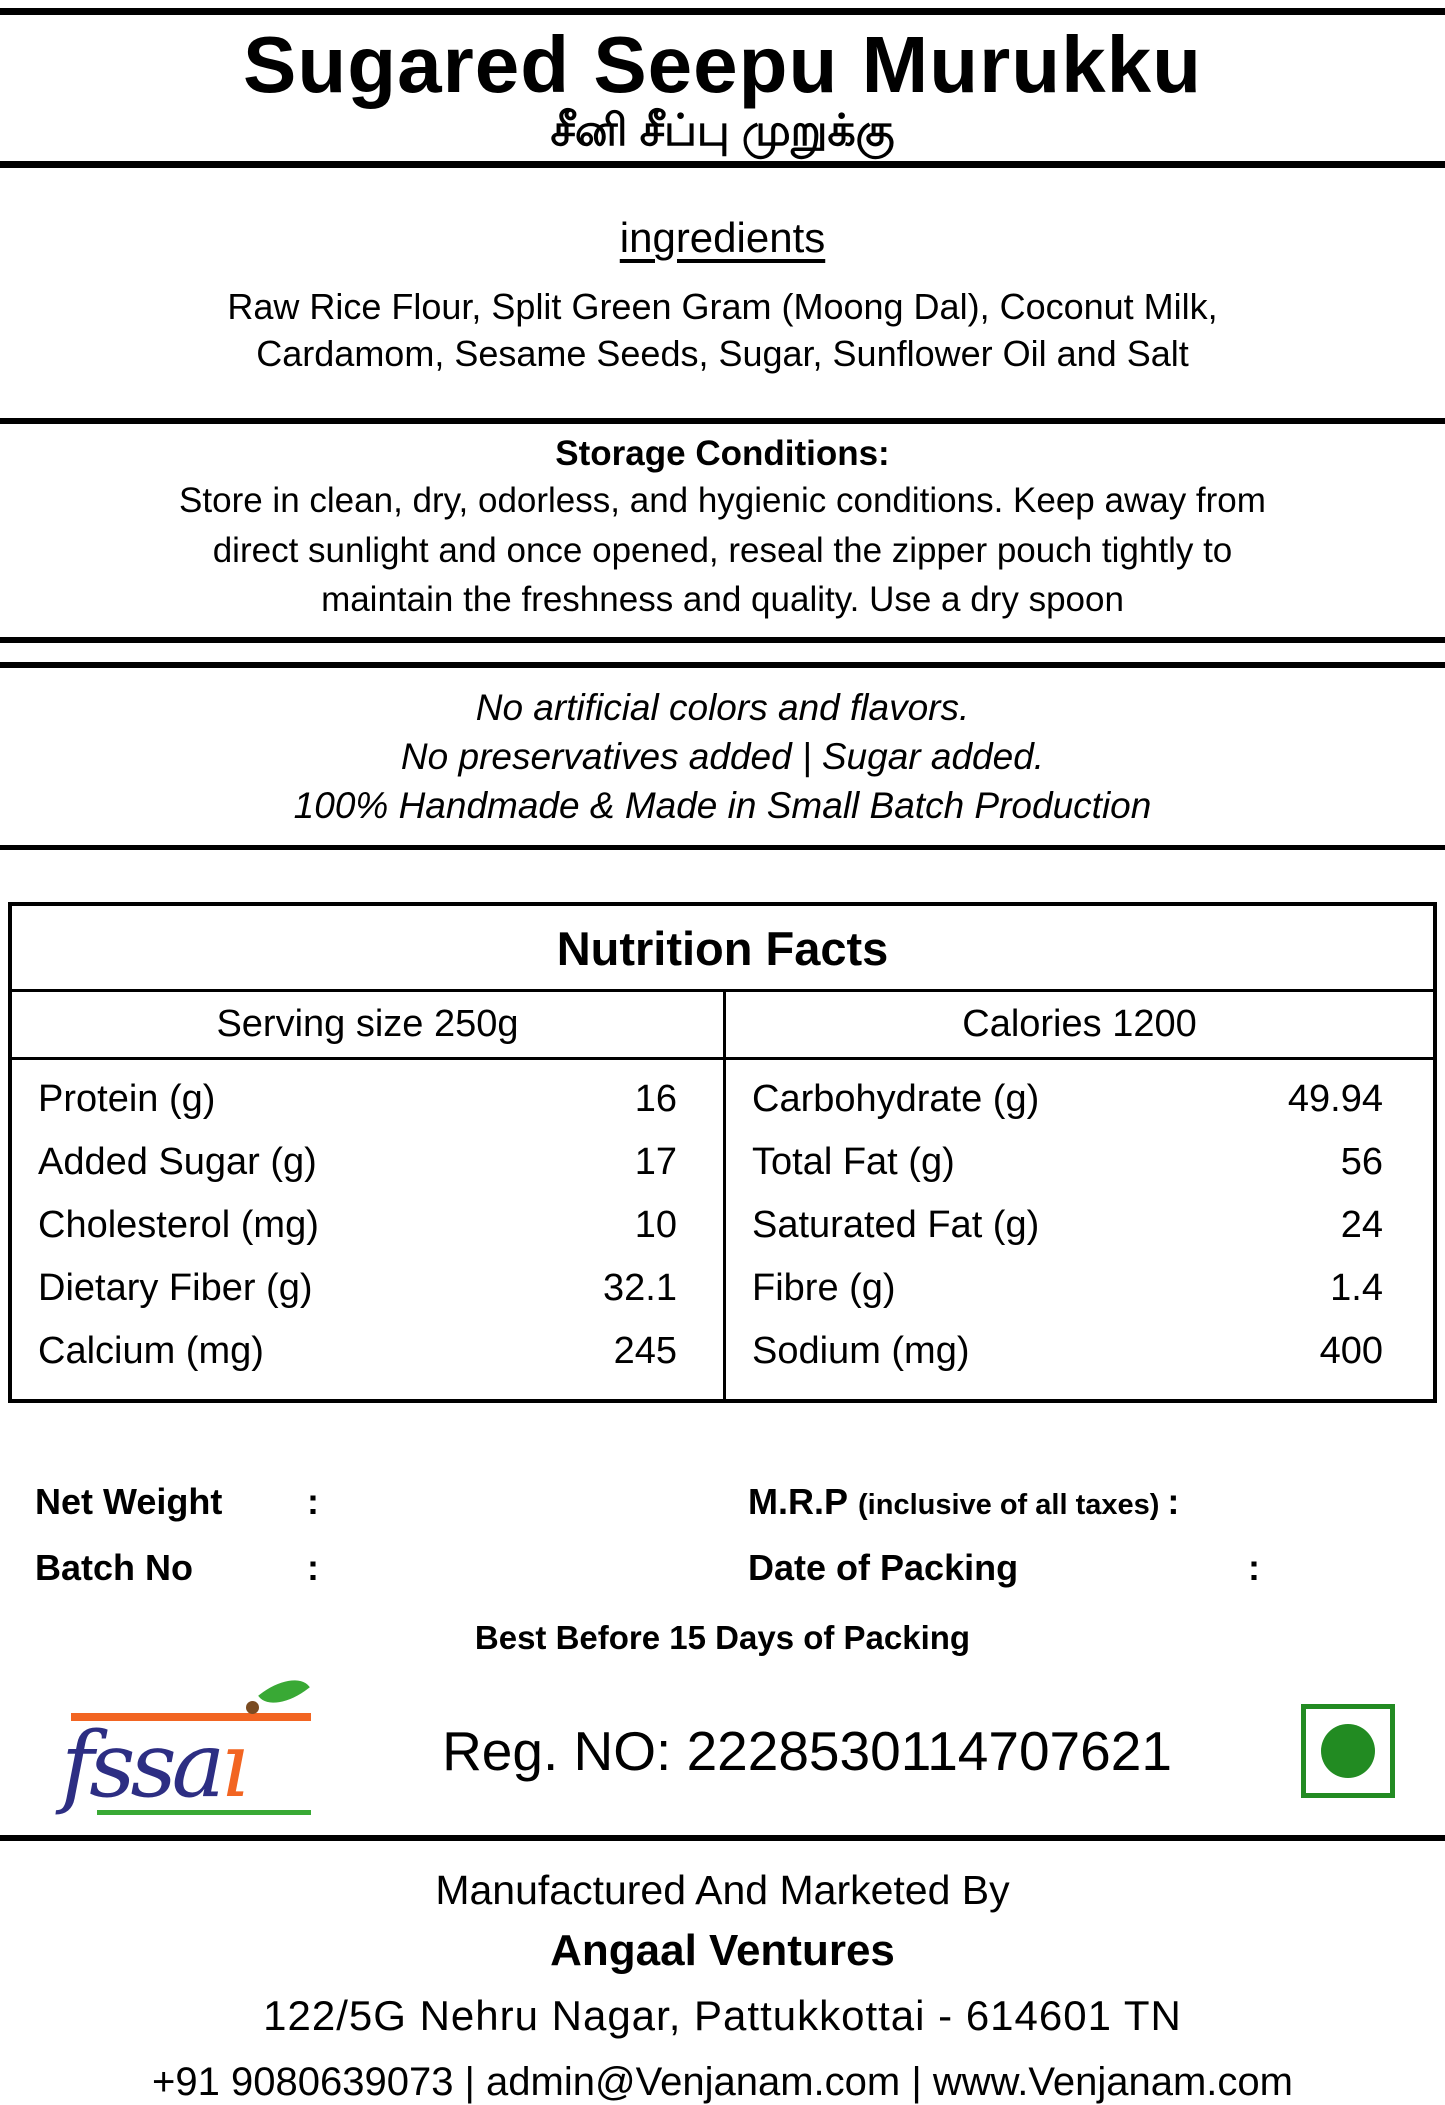 The image size is (1445, 2105). I want to click on nutrient-label: Total Fat (g), so click(853, 1161).